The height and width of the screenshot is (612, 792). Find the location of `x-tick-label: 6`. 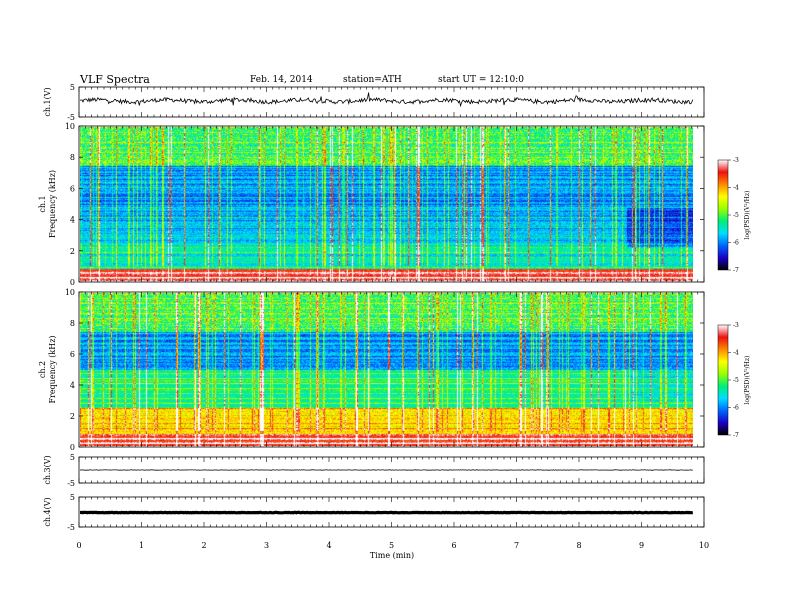

x-tick-label: 6 is located at coordinates (453, 545).